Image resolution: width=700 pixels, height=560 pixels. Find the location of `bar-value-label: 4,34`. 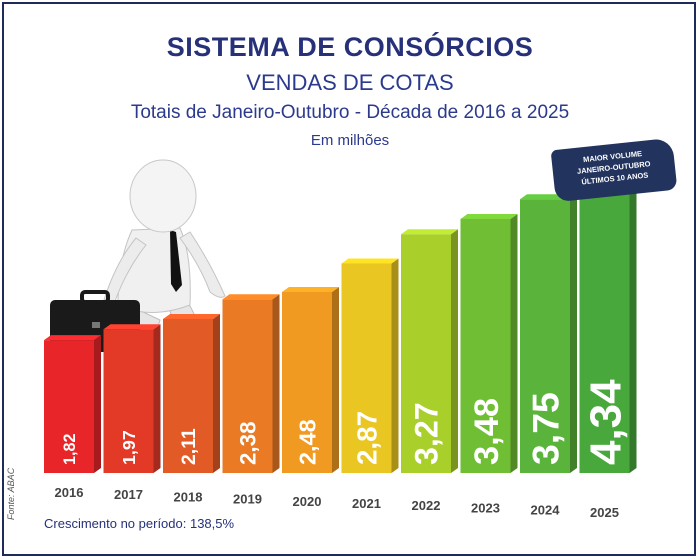

bar-value-label: 4,34 is located at coordinates (605, 422).